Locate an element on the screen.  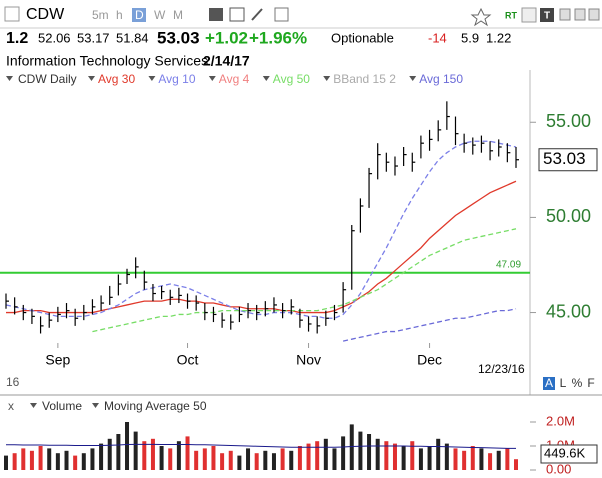
t-box is located at coordinates (547, 15).